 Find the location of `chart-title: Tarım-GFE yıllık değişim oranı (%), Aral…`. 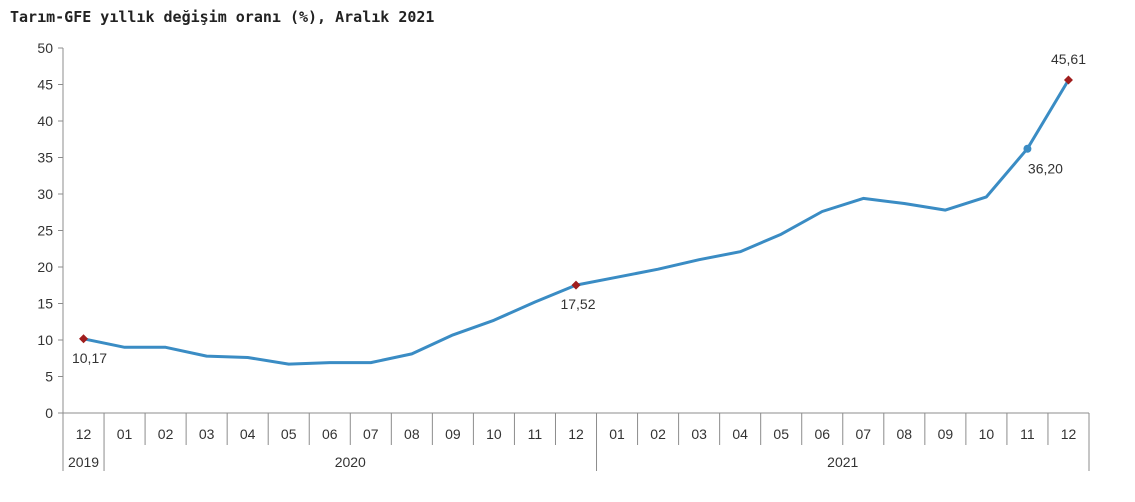

chart-title: Tarım-GFE yıllık değişim oranı (%), Aral… is located at coordinates (222, 17).